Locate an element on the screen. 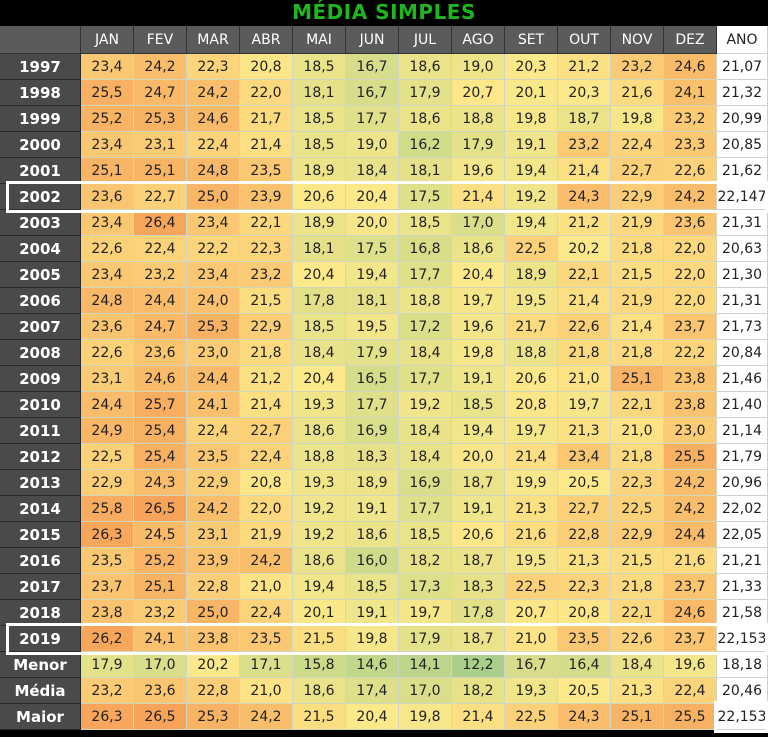  data-cell: 22,0 is located at coordinates (266, 93).